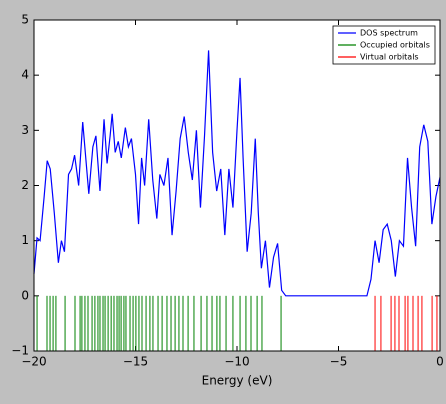  Describe the element at coordinates (389, 33) in the screenshot. I see `legend-label: DOS spectrum` at that location.